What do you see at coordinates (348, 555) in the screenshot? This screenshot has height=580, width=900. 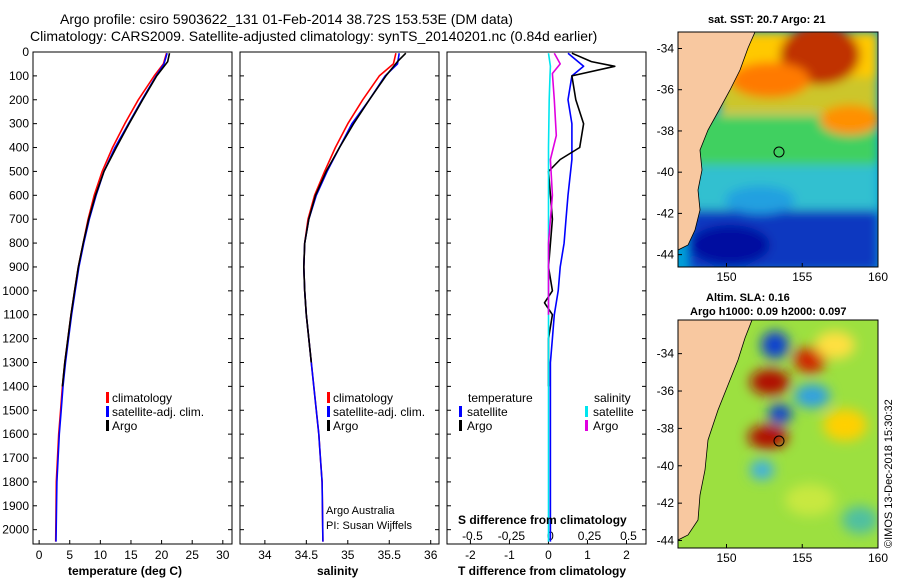 I see `xtick-label-1-2: 35` at bounding box center [348, 555].